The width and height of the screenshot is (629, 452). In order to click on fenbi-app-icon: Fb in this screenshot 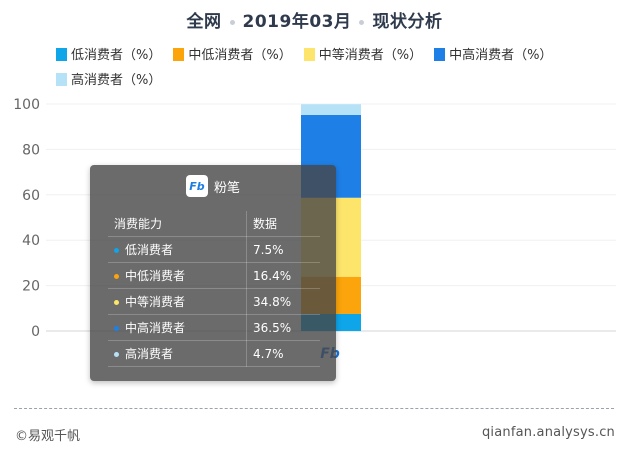, I will do `click(196, 186)`.